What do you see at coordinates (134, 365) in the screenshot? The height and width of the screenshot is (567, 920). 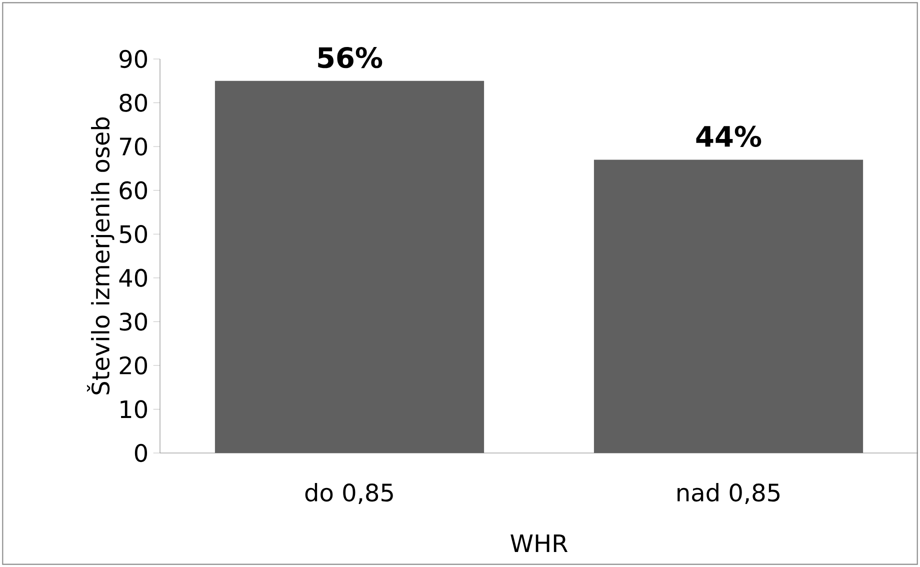 I see `y-tick-label: 20` at bounding box center [134, 365].